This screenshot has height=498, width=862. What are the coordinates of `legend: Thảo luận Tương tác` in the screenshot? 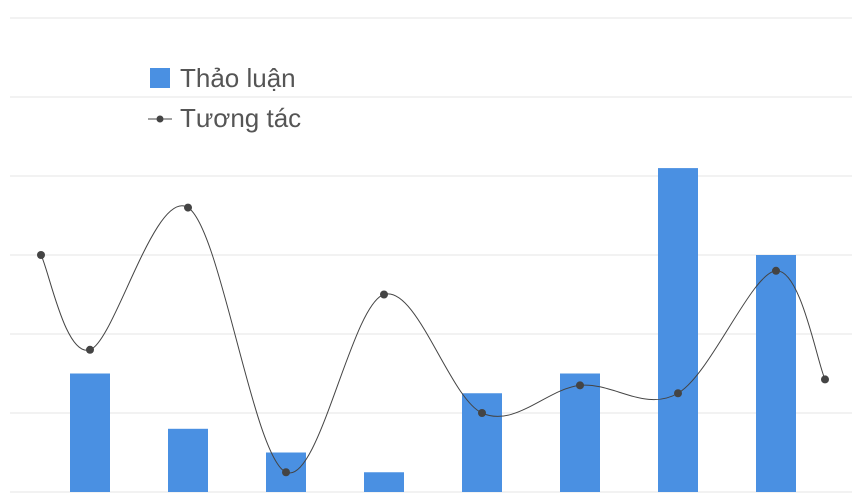 It's located at (224, 98).